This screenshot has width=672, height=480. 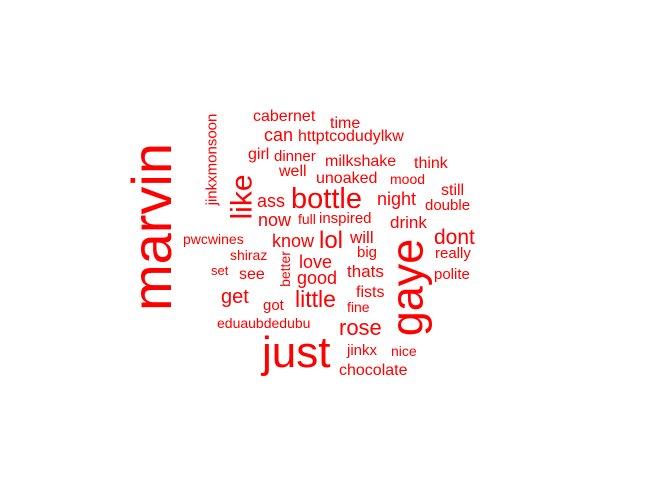 I want to click on word: get, so click(x=235, y=297).